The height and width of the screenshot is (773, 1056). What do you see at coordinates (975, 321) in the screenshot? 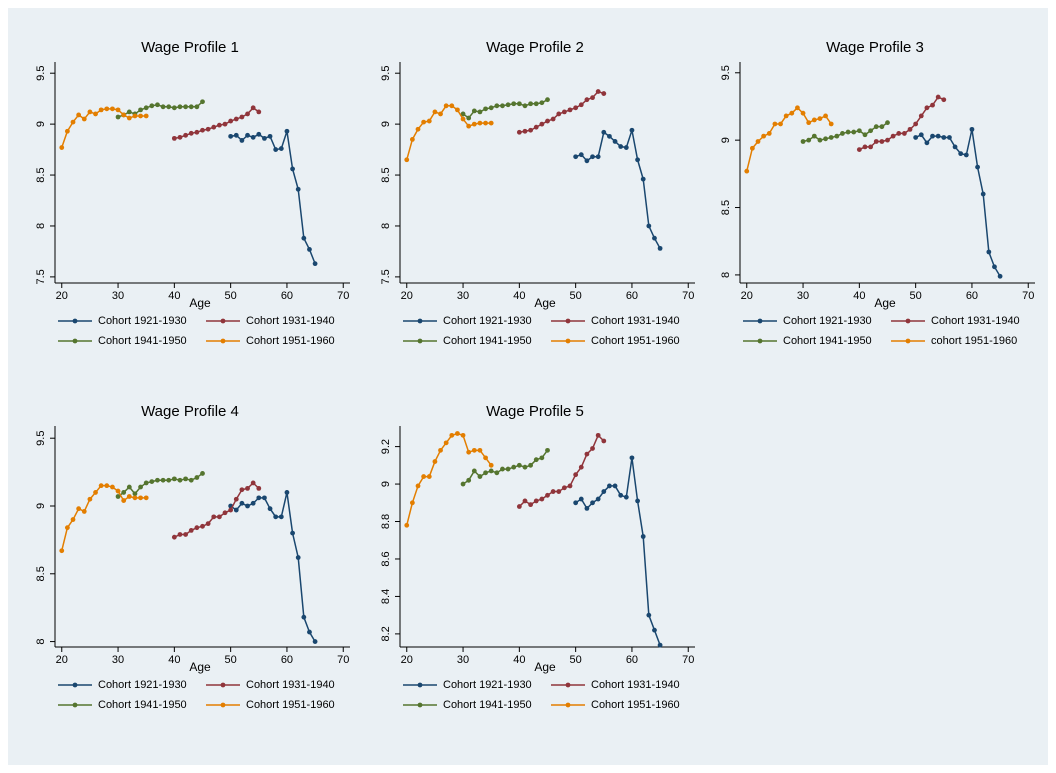
I see `legend-label: Cohort 1931-1940` at bounding box center [975, 321].